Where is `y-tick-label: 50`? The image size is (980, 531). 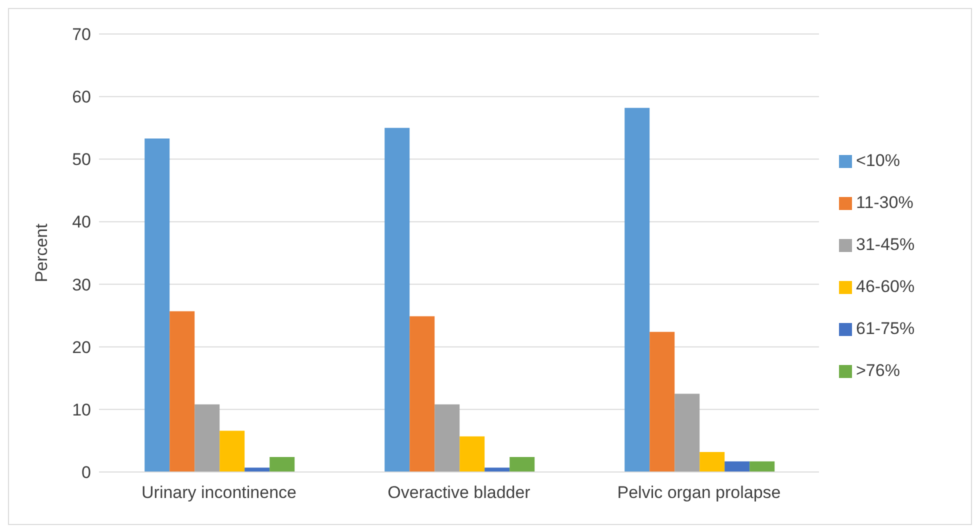
y-tick-label: 50 is located at coordinates (81, 160).